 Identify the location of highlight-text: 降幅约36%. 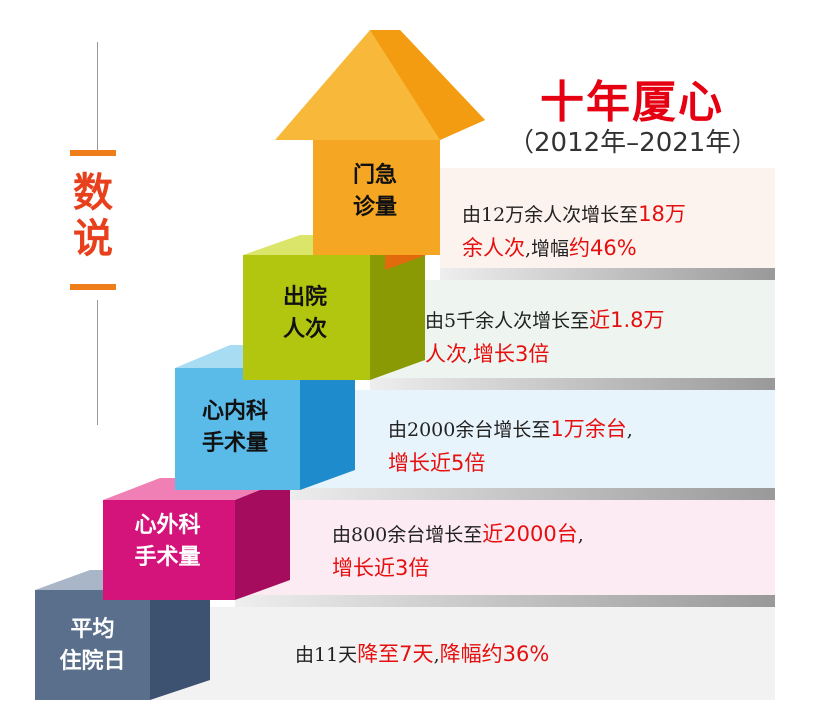
(494, 654).